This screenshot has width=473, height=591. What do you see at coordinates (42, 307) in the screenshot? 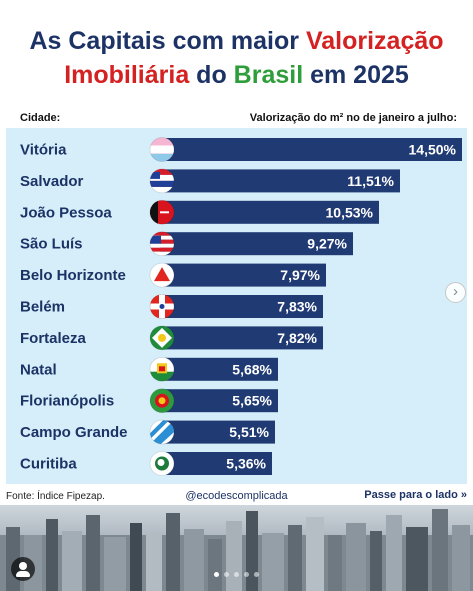
I see `city-label: Belém` at bounding box center [42, 307].